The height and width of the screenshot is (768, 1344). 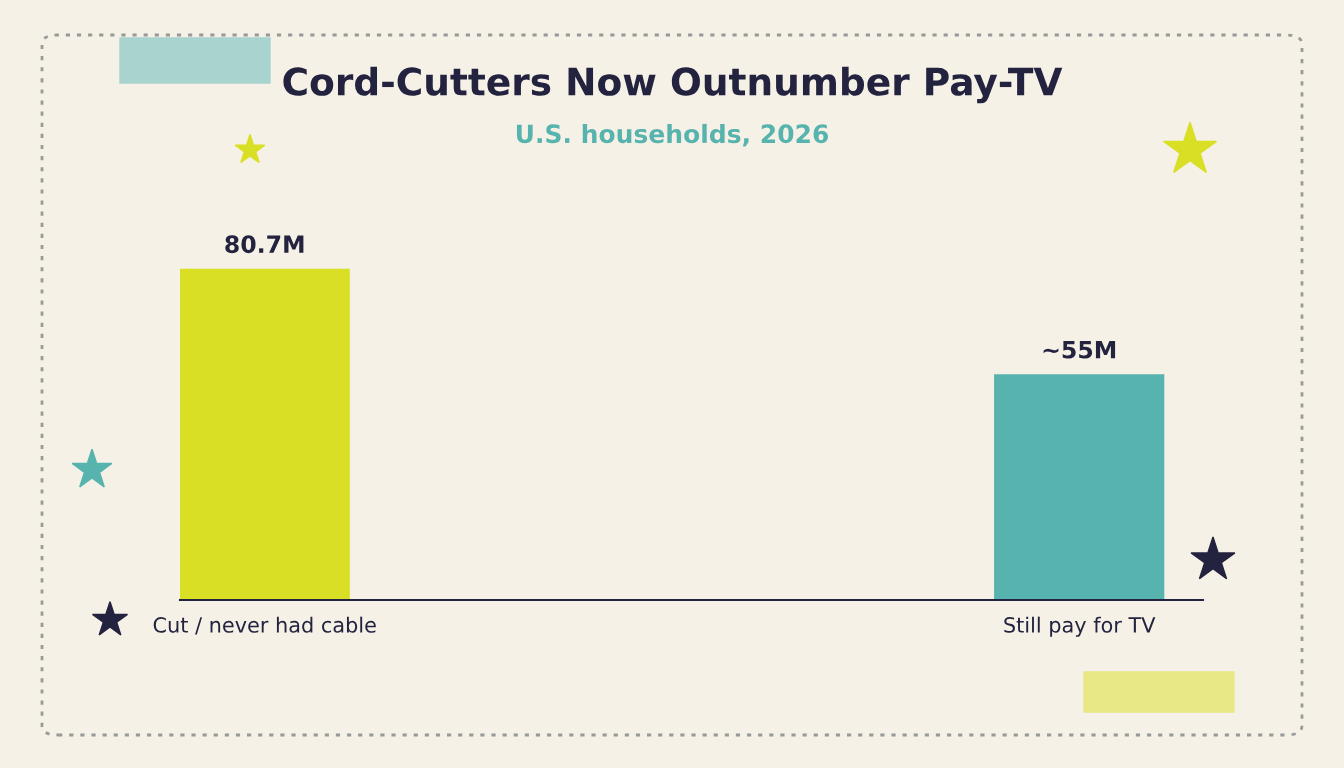 What do you see at coordinates (1079, 350) in the screenshot?
I see `data-label: ~55M` at bounding box center [1079, 350].